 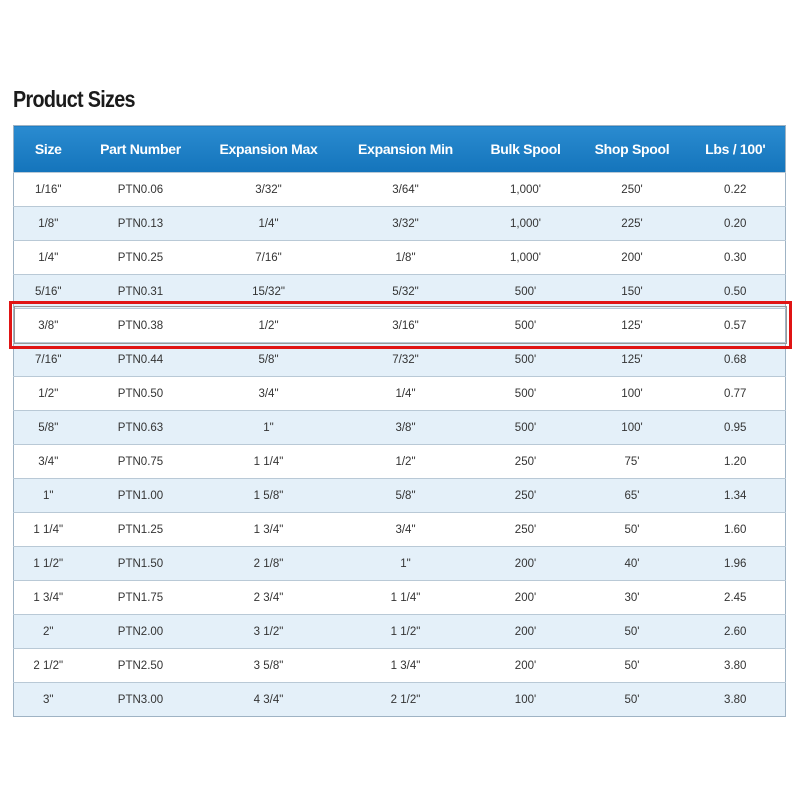 What do you see at coordinates (268, 529) in the screenshot?
I see `table-cell: 1 3/4"` at bounding box center [268, 529].